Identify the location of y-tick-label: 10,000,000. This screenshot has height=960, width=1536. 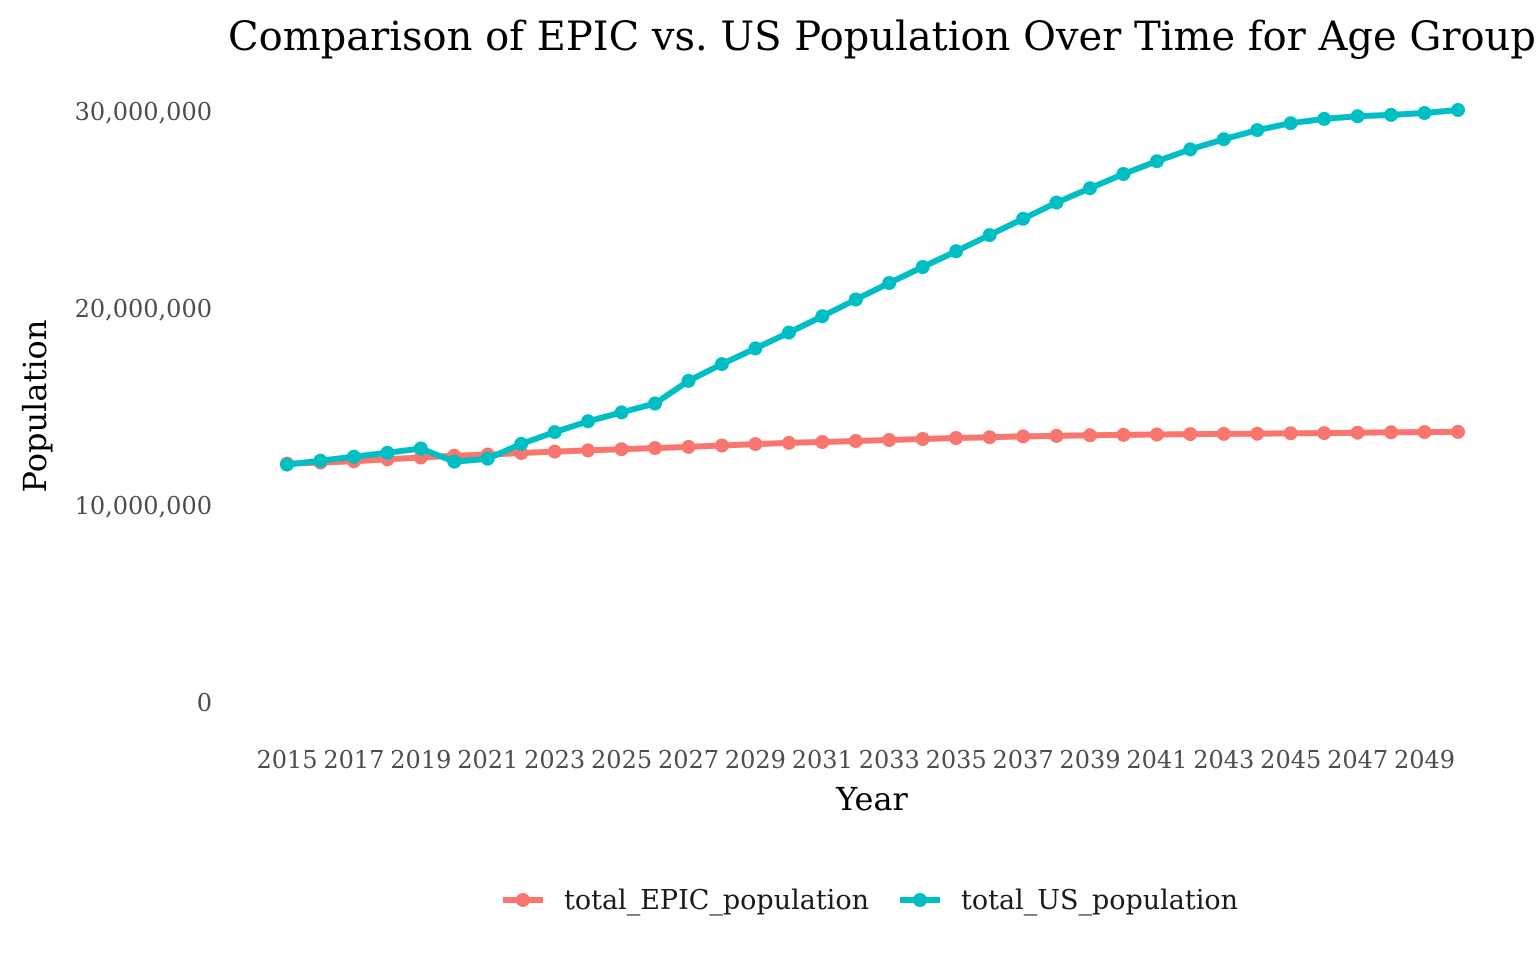
(143, 506).